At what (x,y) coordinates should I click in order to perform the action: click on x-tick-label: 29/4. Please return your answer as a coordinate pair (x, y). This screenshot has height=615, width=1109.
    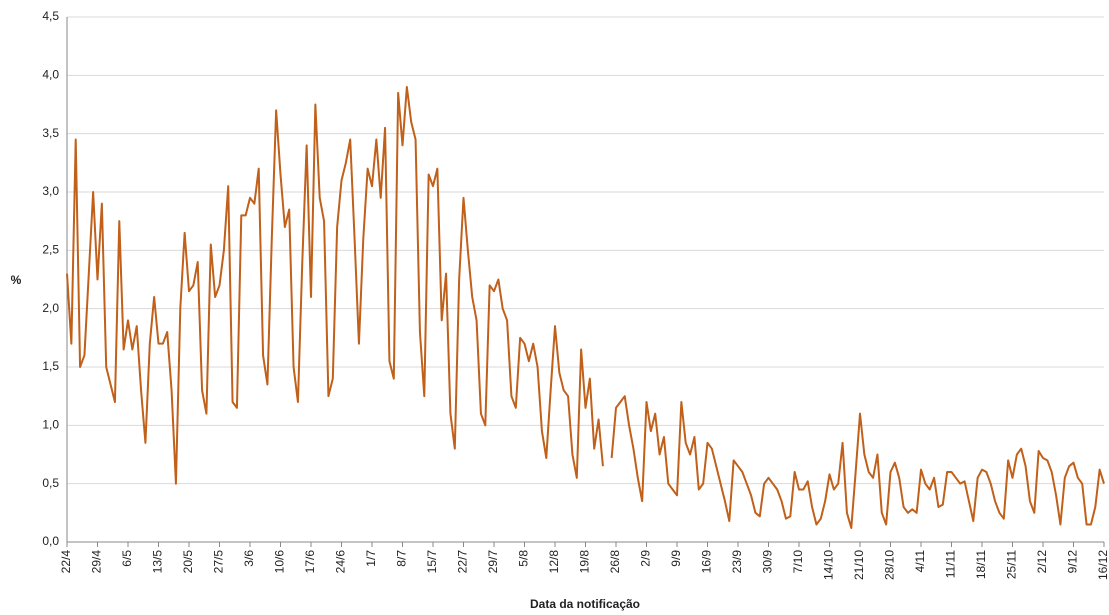
    Looking at the image, I should click on (97, 562).